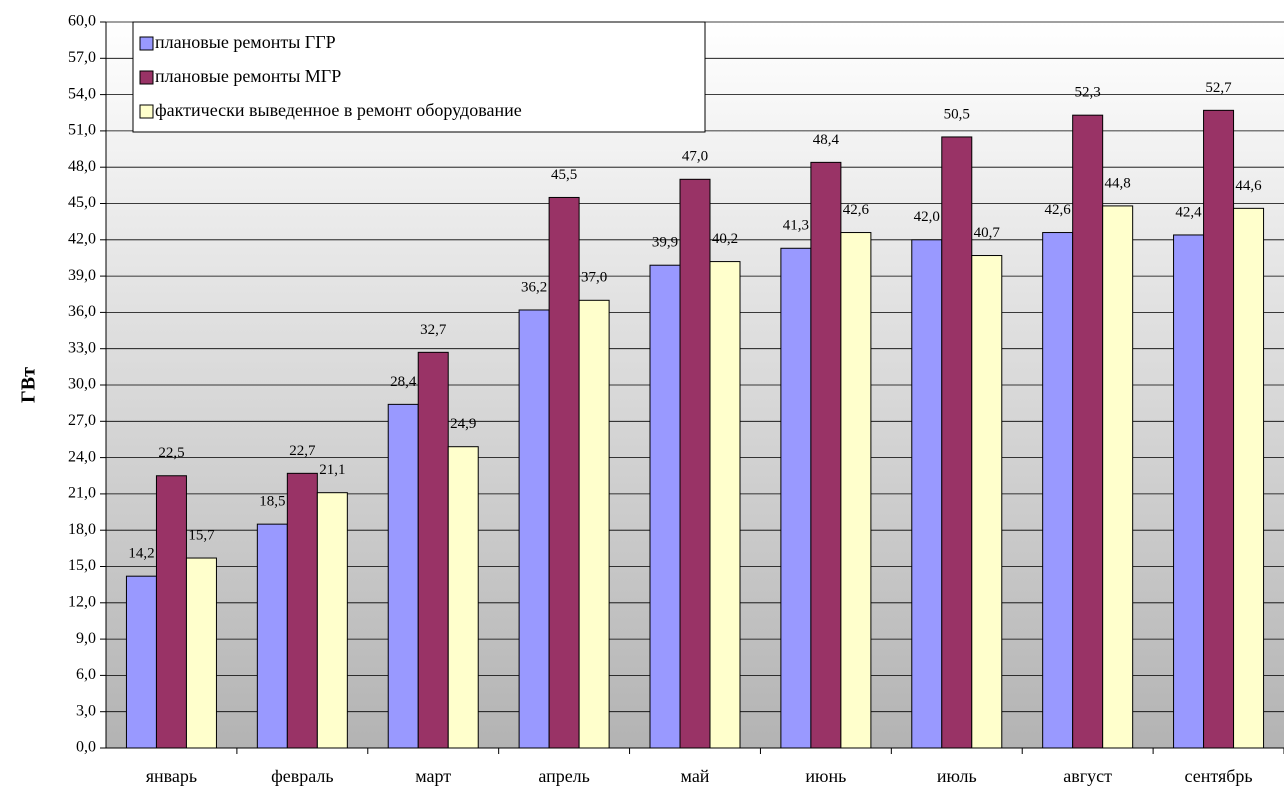 The width and height of the screenshot is (1284, 793). Describe the element at coordinates (564, 175) in the screenshot. I see `value-label: 45,5` at that location.